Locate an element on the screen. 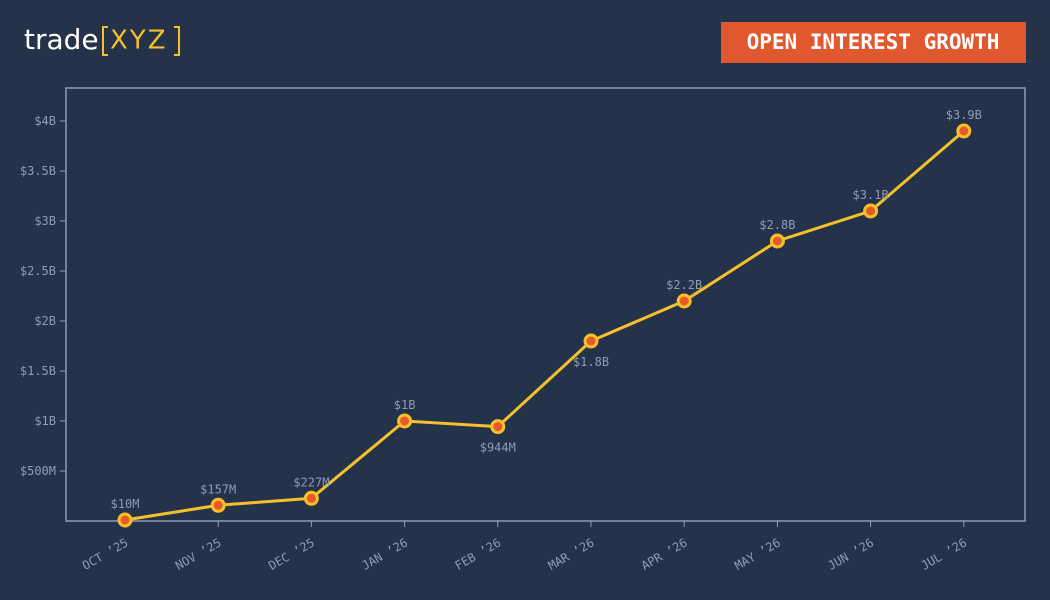 Image resolution: width=1050 pixels, height=600 pixels. y-tick-label: $3.5B is located at coordinates (38, 171).